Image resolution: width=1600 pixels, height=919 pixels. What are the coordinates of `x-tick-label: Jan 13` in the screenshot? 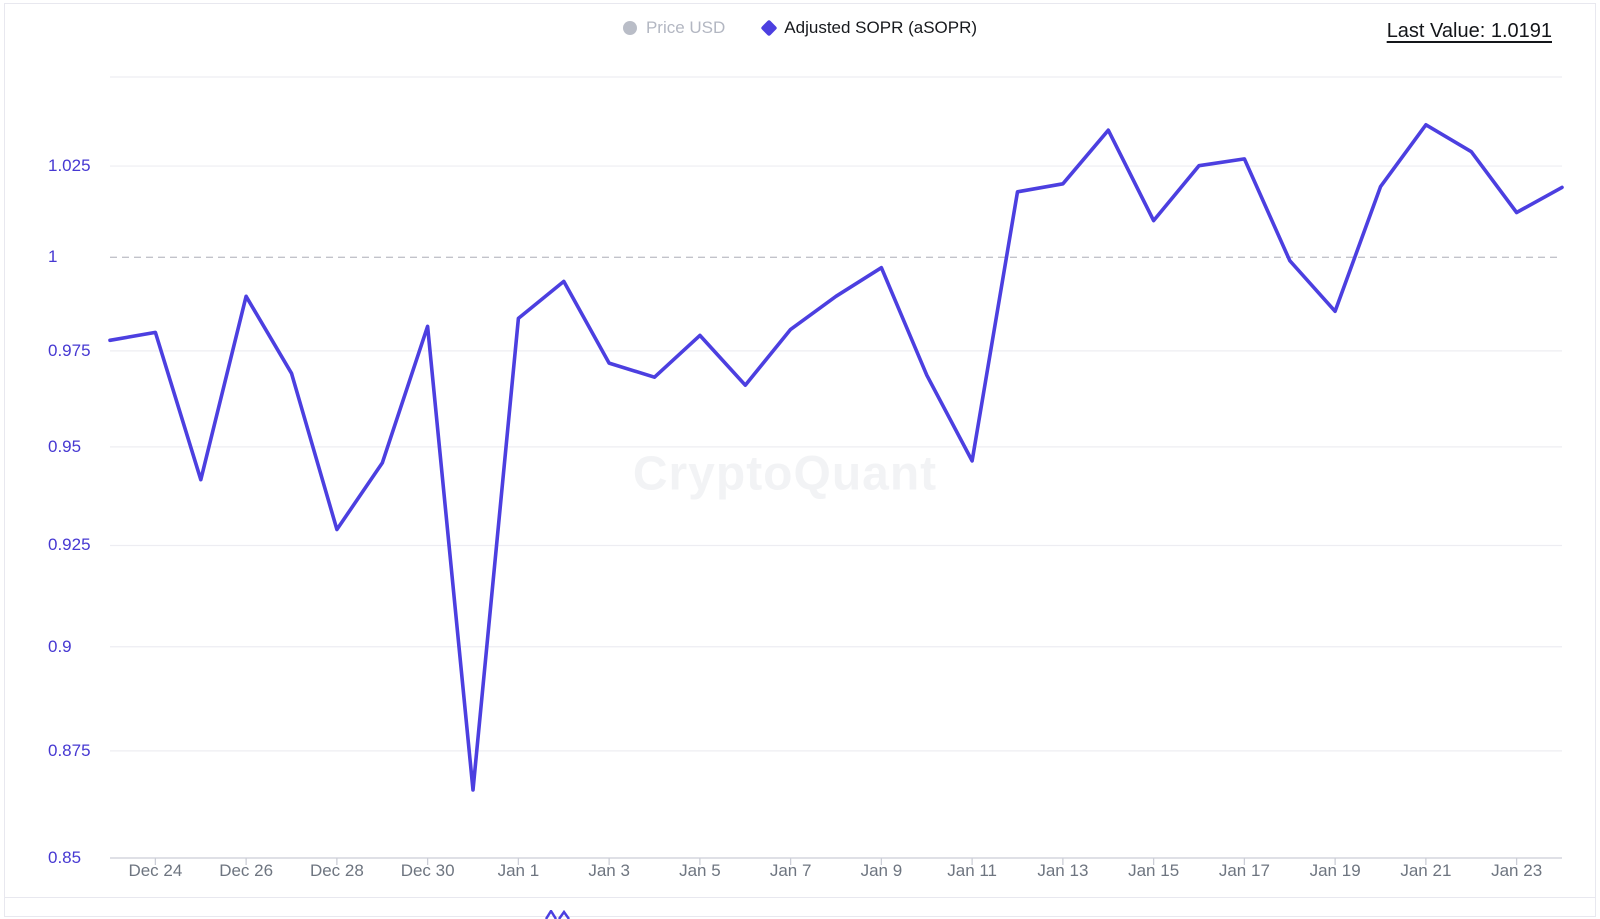 It's located at (1063, 870).